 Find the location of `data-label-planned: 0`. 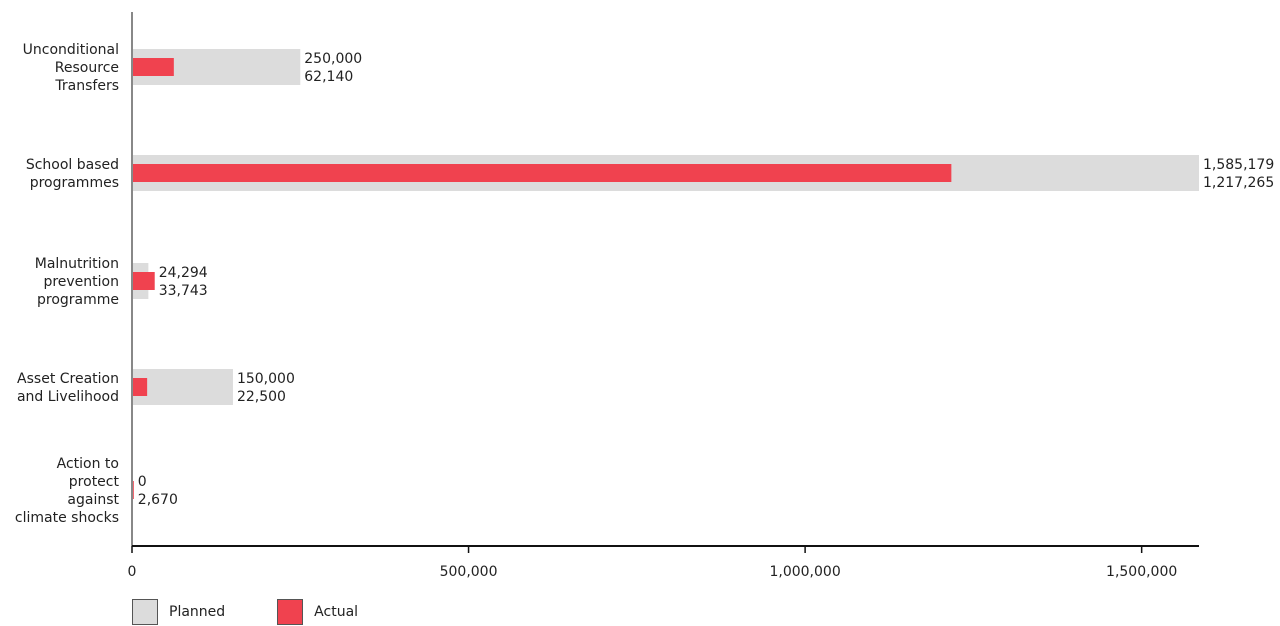

data-label-planned: 0 is located at coordinates (142, 482).